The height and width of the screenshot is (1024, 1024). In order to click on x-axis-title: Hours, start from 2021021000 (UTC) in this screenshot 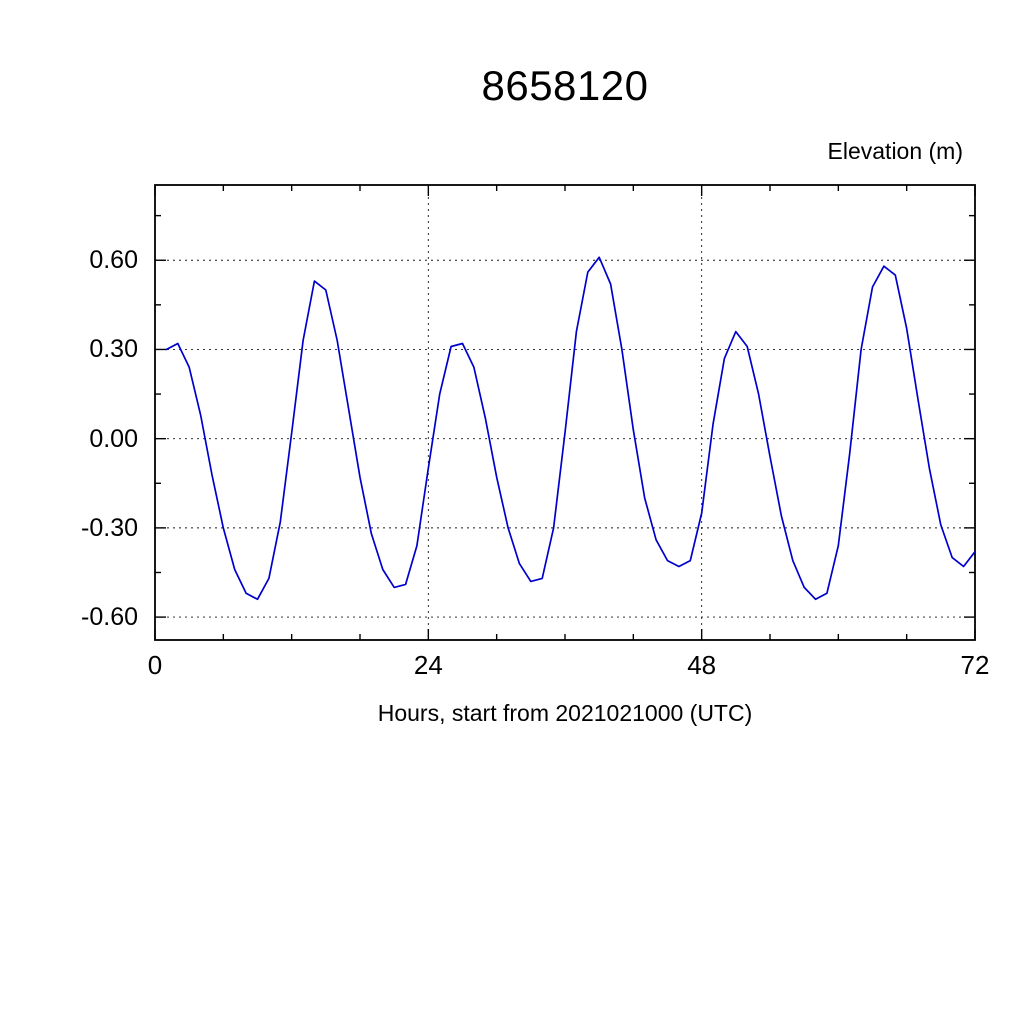, I will do `click(565, 713)`.